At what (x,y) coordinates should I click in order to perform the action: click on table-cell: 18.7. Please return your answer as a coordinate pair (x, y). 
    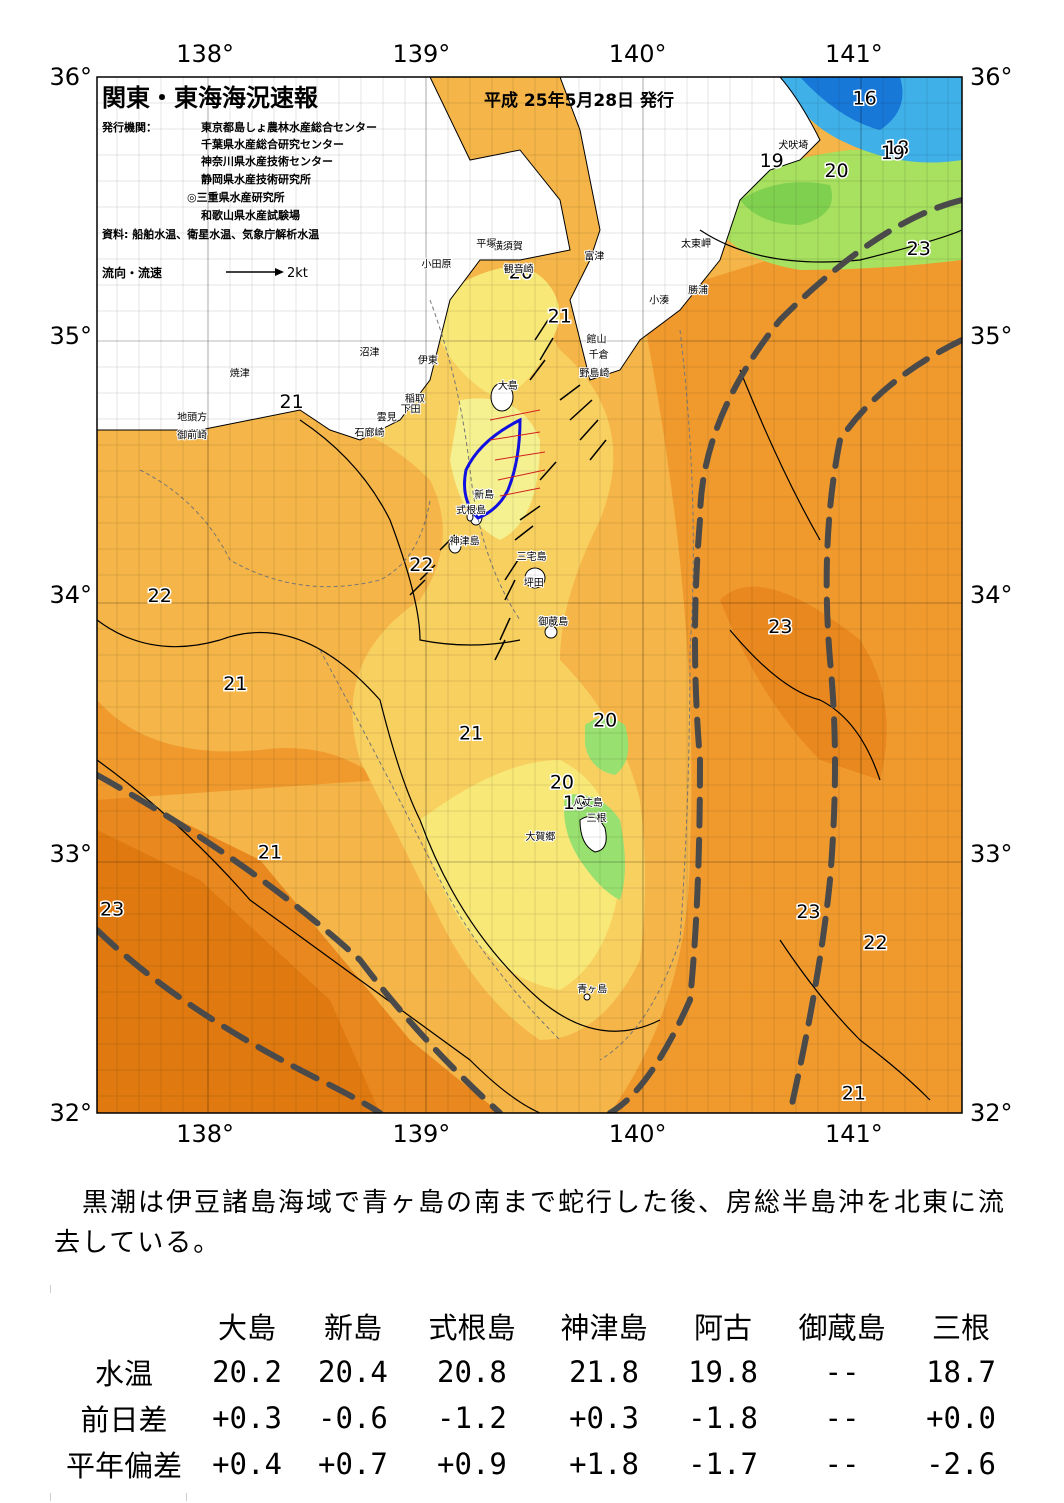
    Looking at the image, I should click on (961, 1372).